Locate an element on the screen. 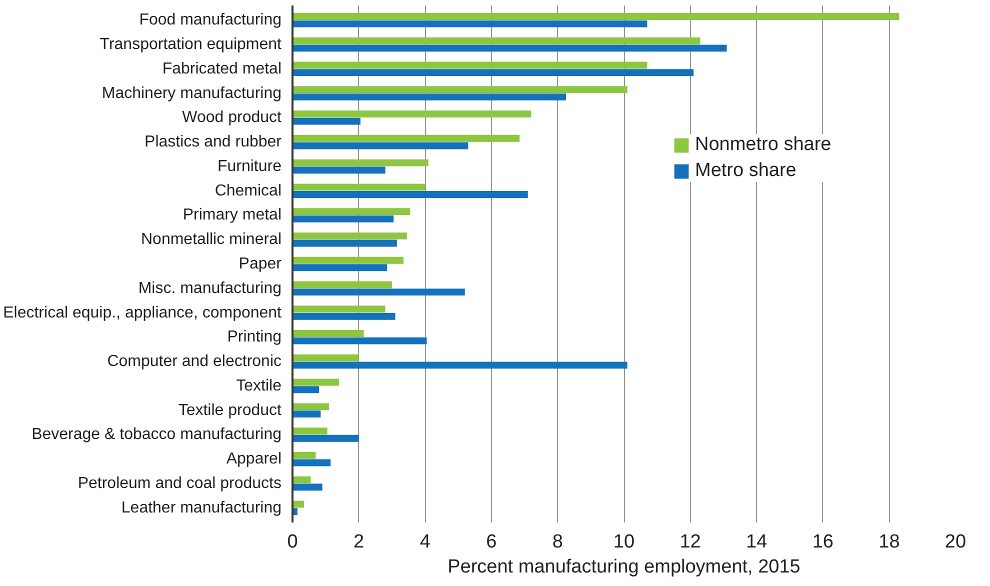 The width and height of the screenshot is (990, 586). x-tick-label: 18 is located at coordinates (889, 542).